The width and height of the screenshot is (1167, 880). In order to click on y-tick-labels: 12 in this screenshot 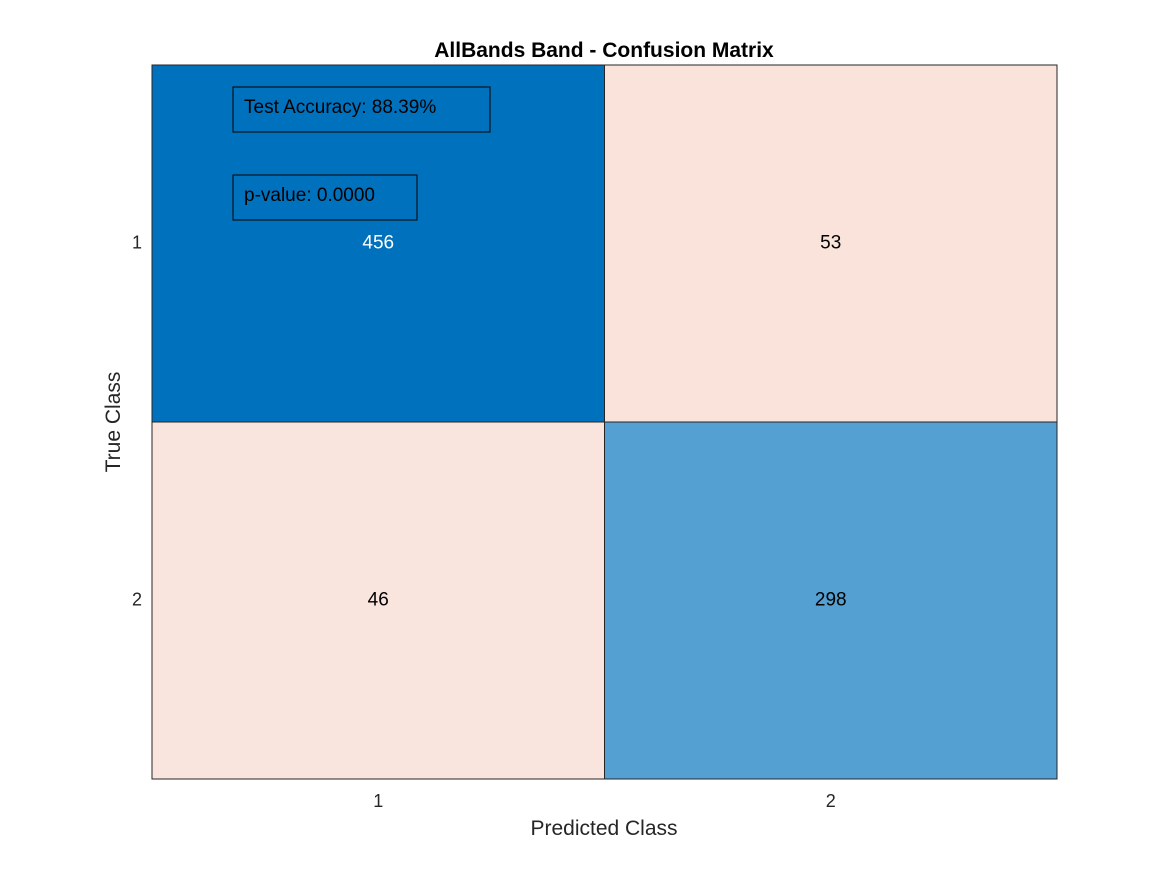, I will do `click(137, 420)`.